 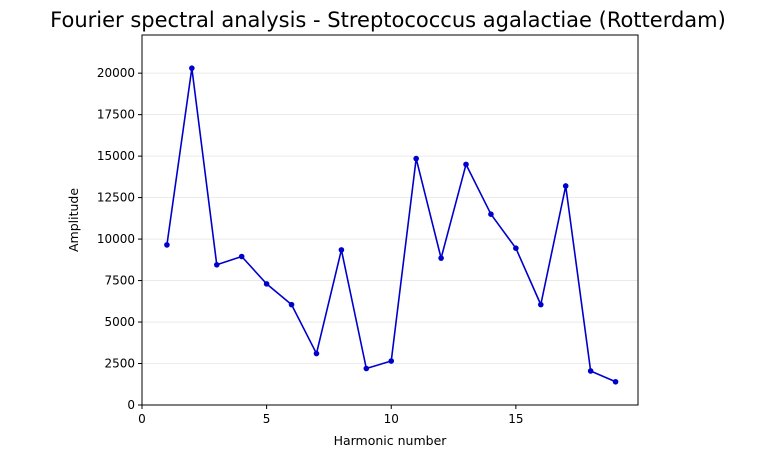 I want to click on x-tick-label: 0, so click(x=142, y=419).